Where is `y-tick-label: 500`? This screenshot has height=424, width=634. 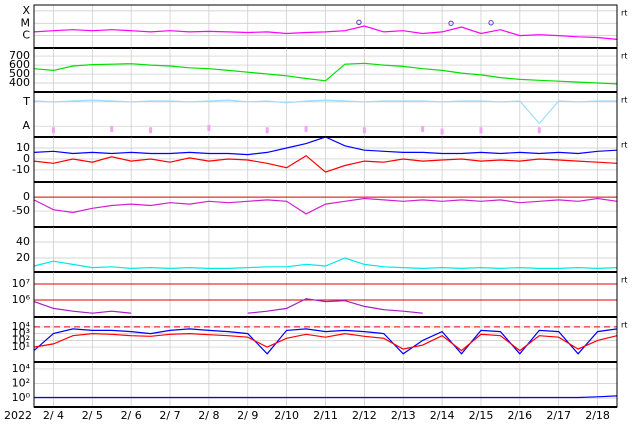
y-tick-label: 500 is located at coordinates (19, 73).